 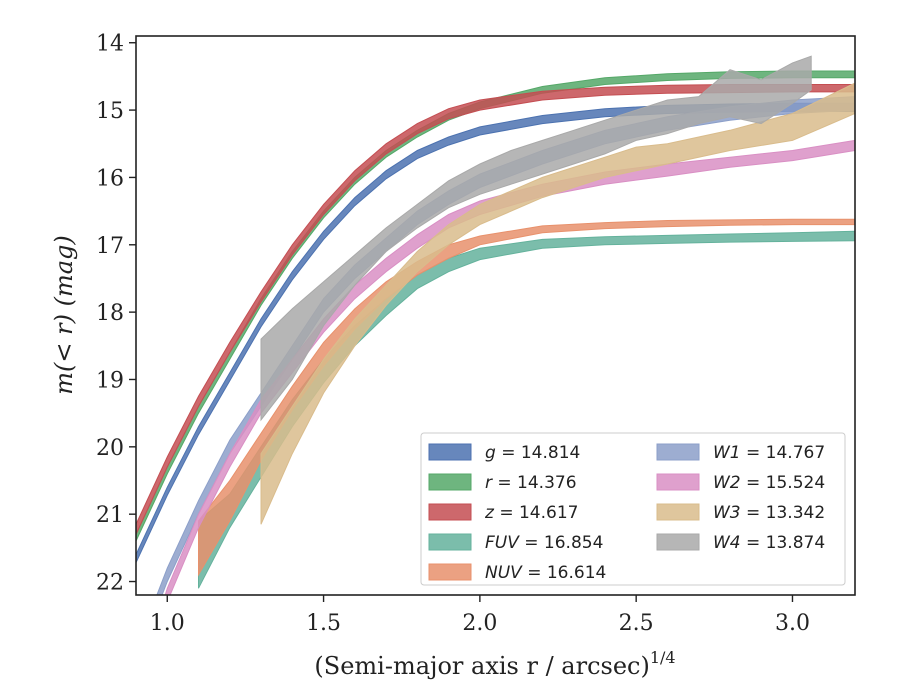 I want to click on x-tick-label: 3.0, so click(x=792, y=623).